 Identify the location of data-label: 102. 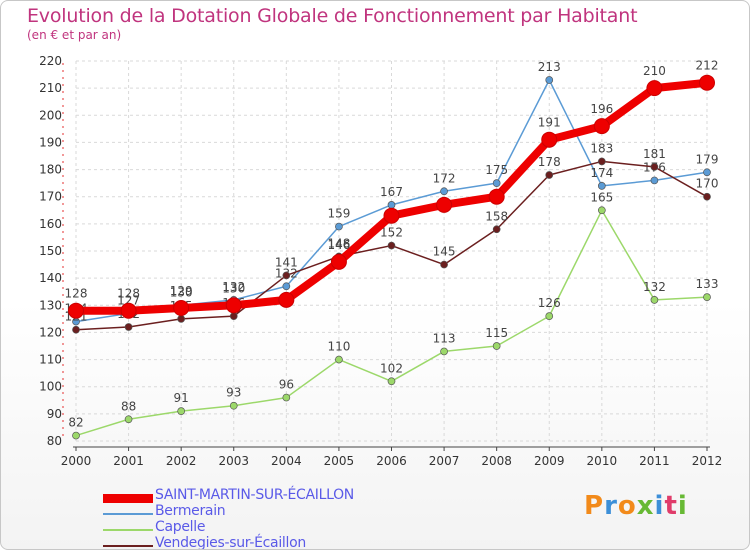
(391, 368).